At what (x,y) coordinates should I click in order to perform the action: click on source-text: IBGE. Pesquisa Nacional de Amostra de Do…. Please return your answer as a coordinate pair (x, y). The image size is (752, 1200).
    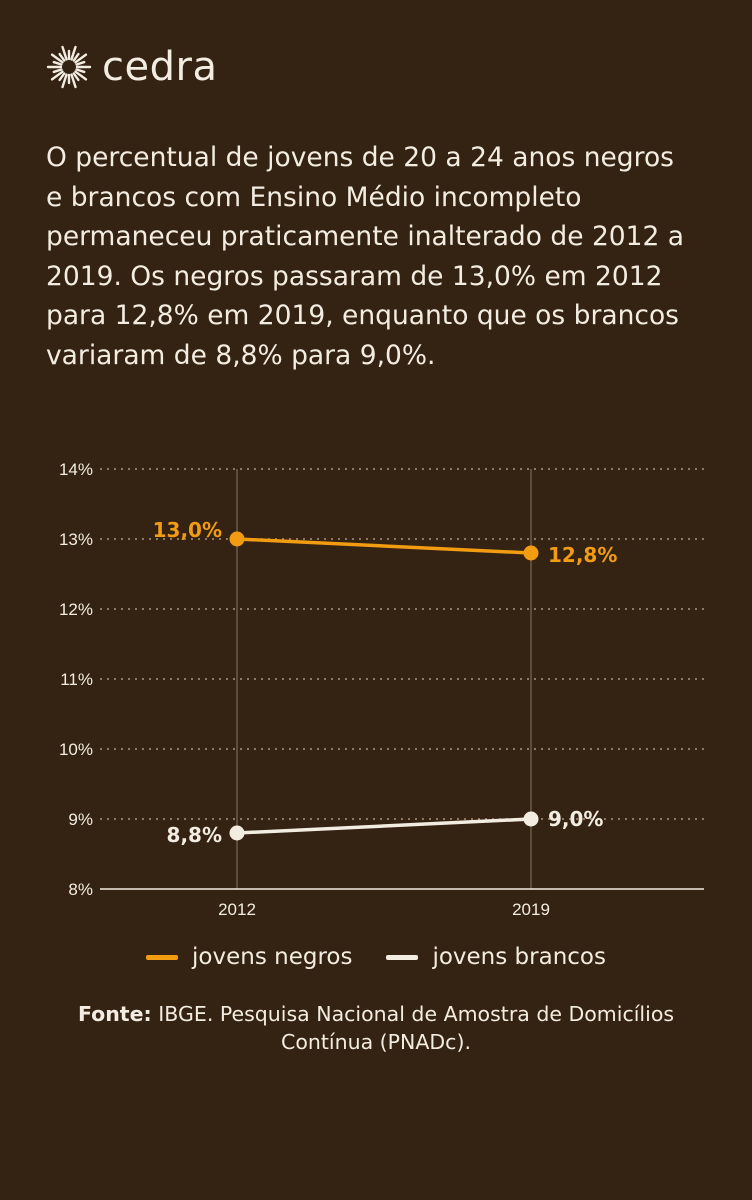
    Looking at the image, I should click on (416, 1028).